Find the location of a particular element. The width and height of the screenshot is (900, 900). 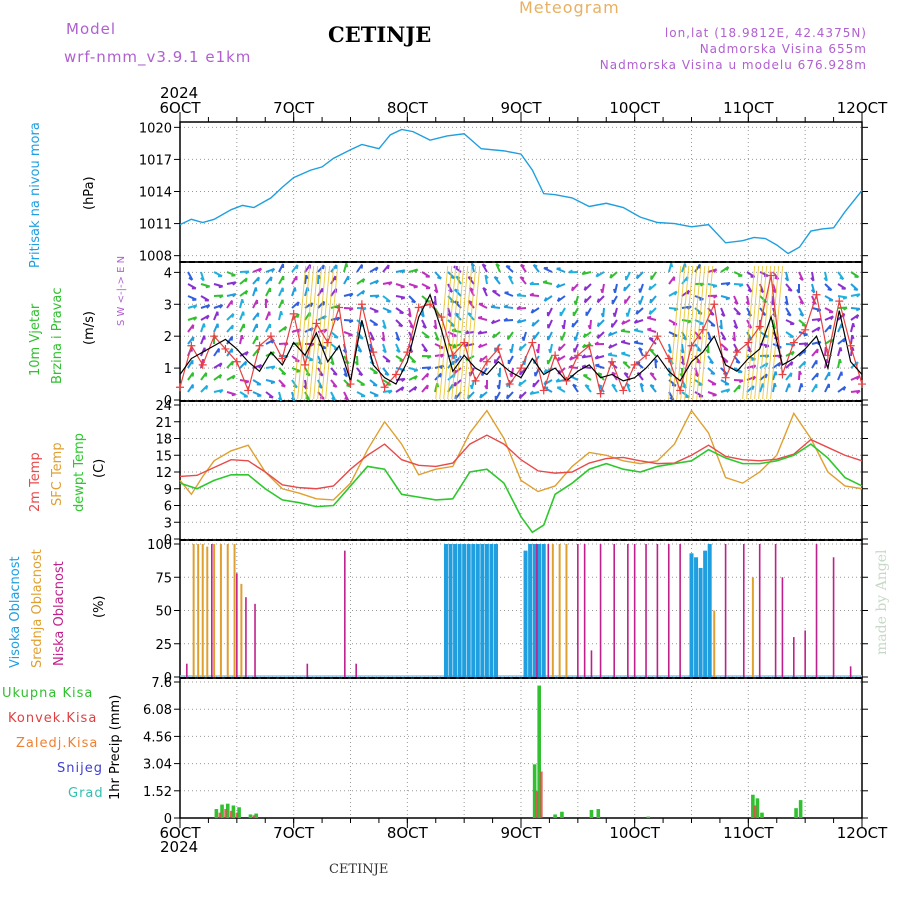

x-tick-label-bottom: 12OCT is located at coordinates (862, 833).